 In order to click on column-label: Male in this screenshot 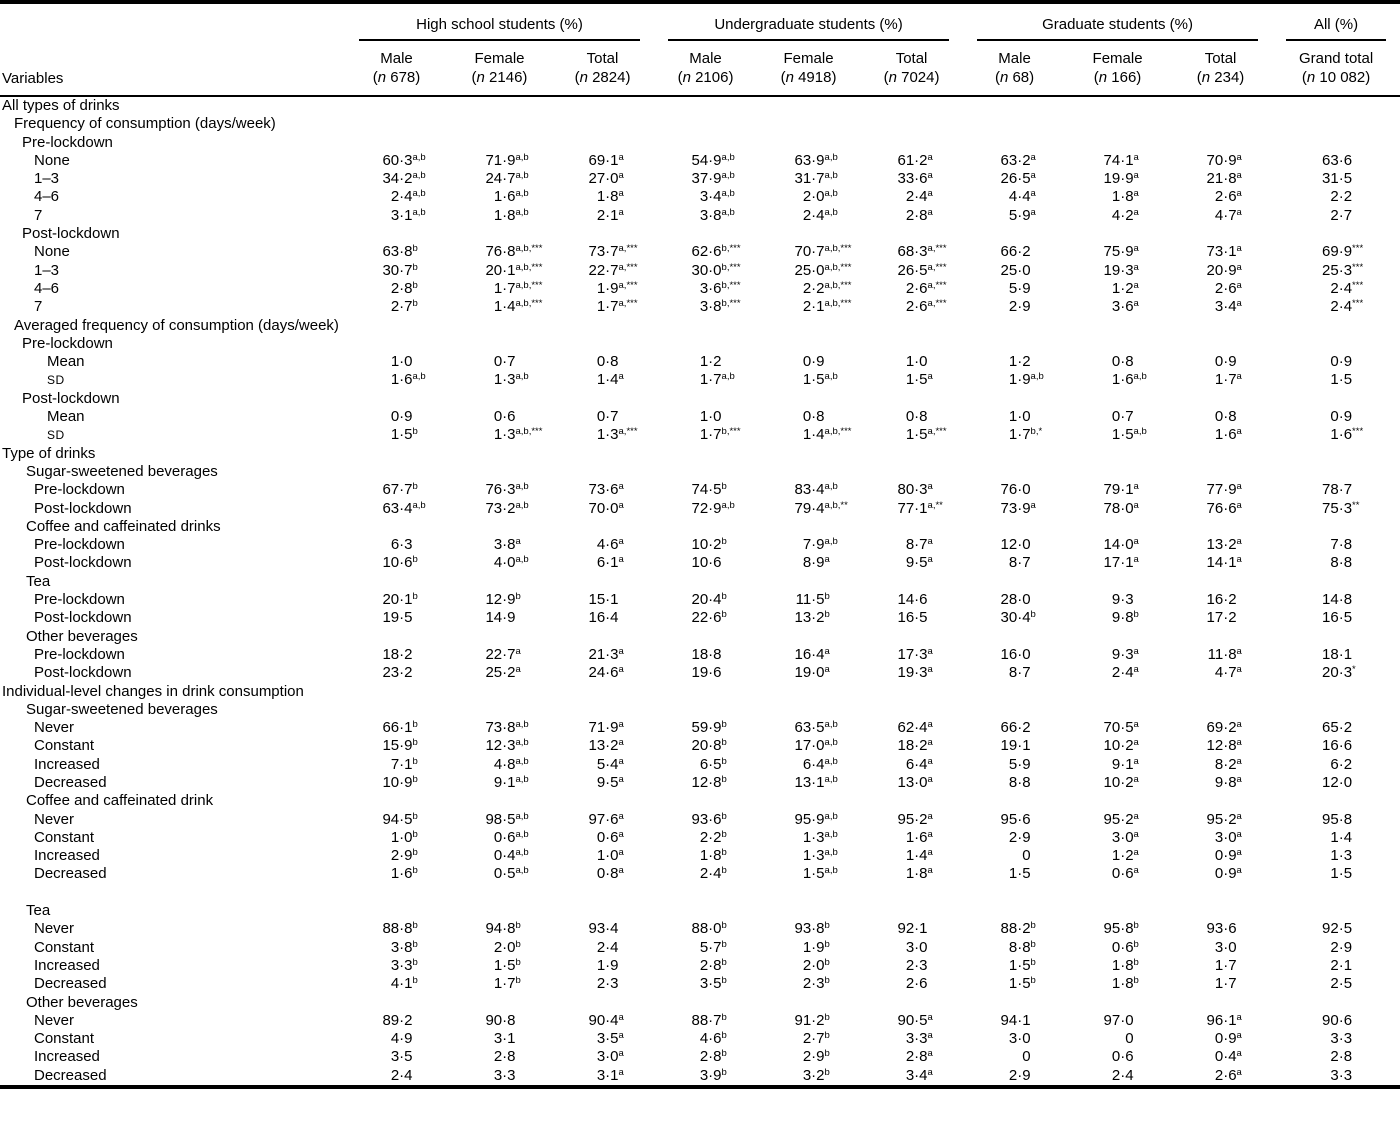, I will do `click(1014, 58)`.